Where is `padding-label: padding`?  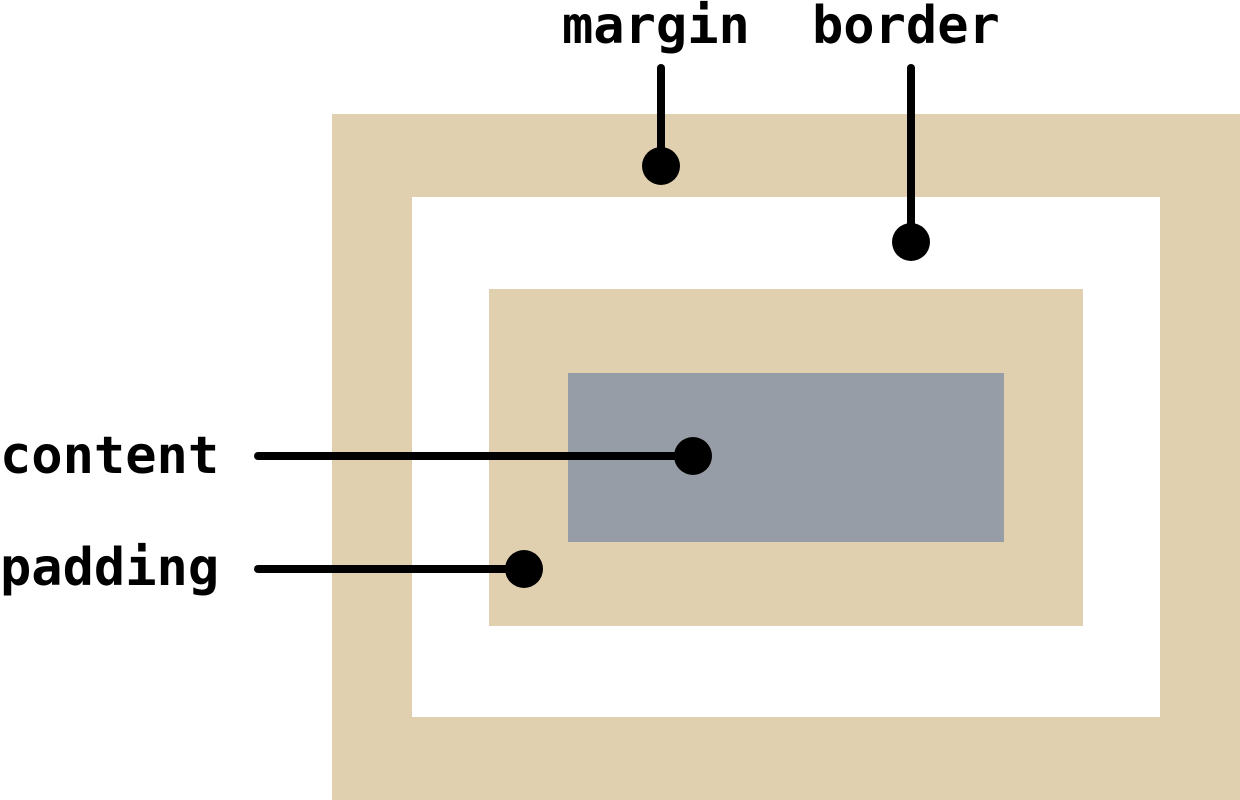
padding-label: padding is located at coordinates (110, 568).